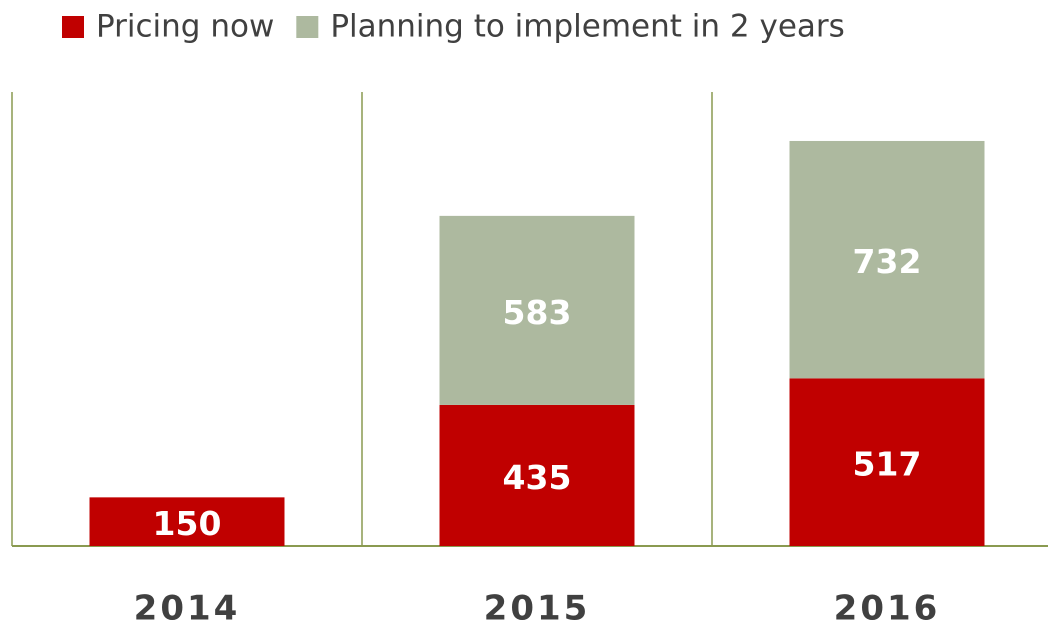  Describe the element at coordinates (587, 27) in the screenshot. I see `legend-label: Planning to implement in 2 years` at that location.